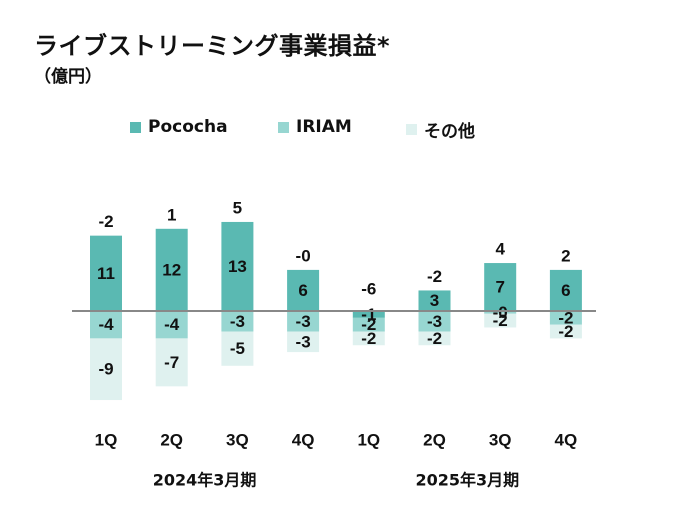 The image size is (674, 528). Describe the element at coordinates (212, 46) in the screenshot. I see `chart-title: ライブストリーミング事業損益*` at that location.